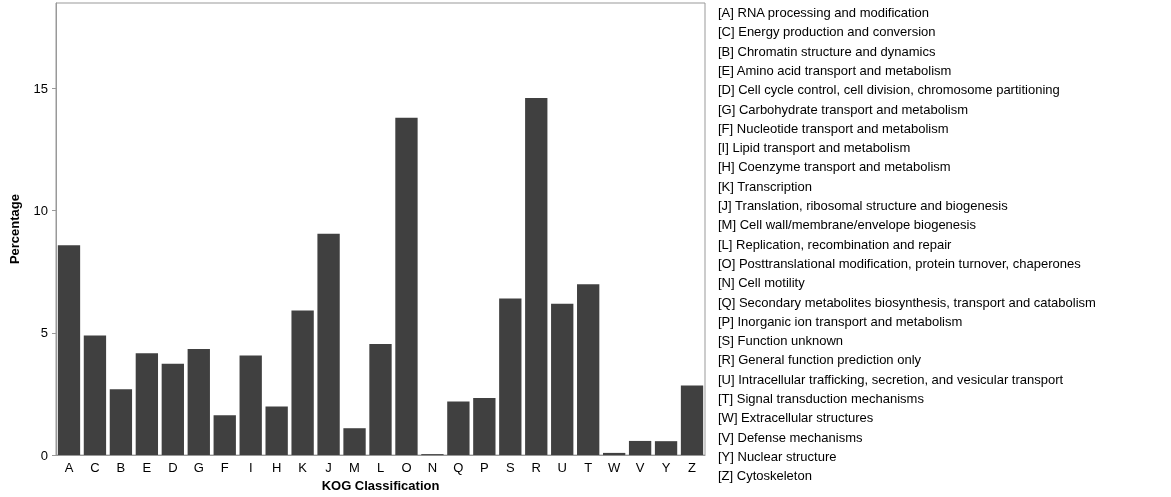  Describe the element at coordinates (820, 360) in the screenshot. I see `text: [R] General function prediction only` at that location.